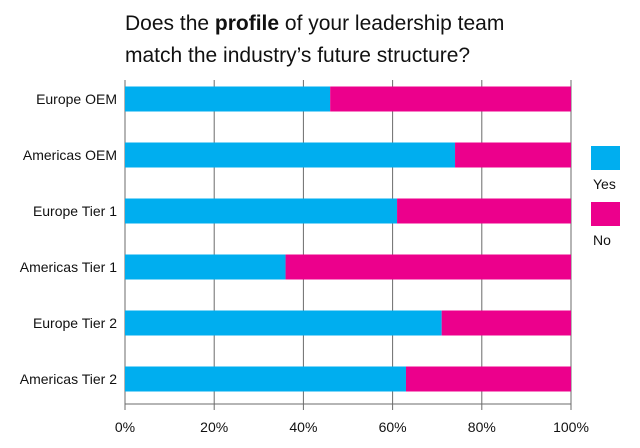 This screenshot has height=448, width=640. I want to click on x-tick-label: 100%, so click(571, 427).